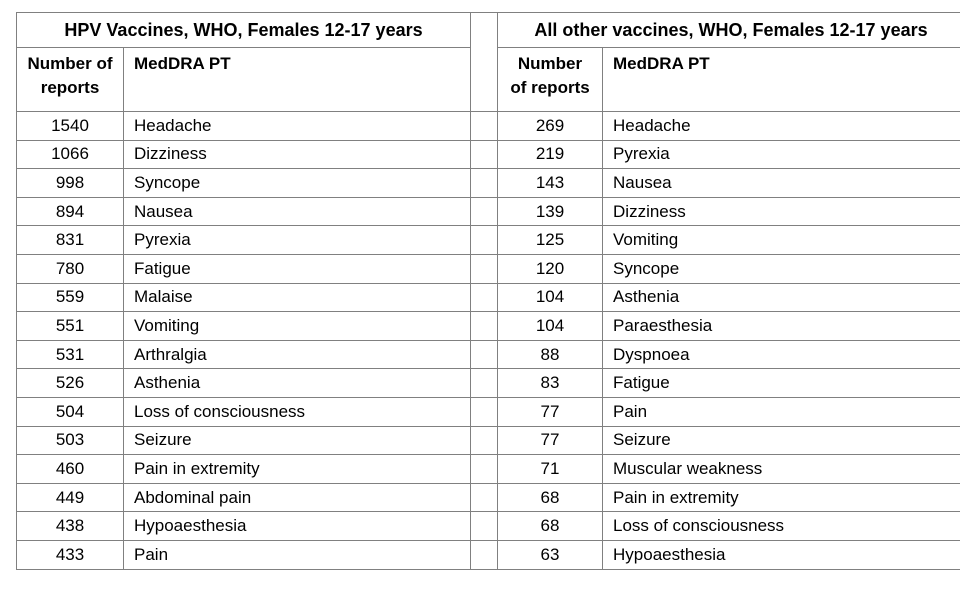 This screenshot has width=960, height=590. I want to click on other-meddra-pt: Pain in extremity, so click(781, 497).